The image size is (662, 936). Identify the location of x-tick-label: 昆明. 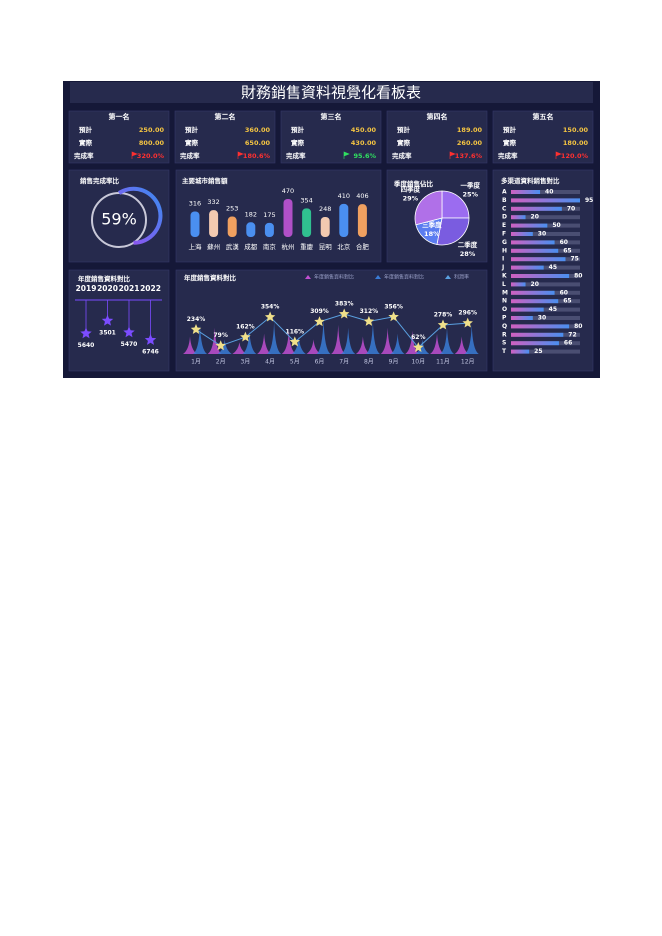
(326, 247).